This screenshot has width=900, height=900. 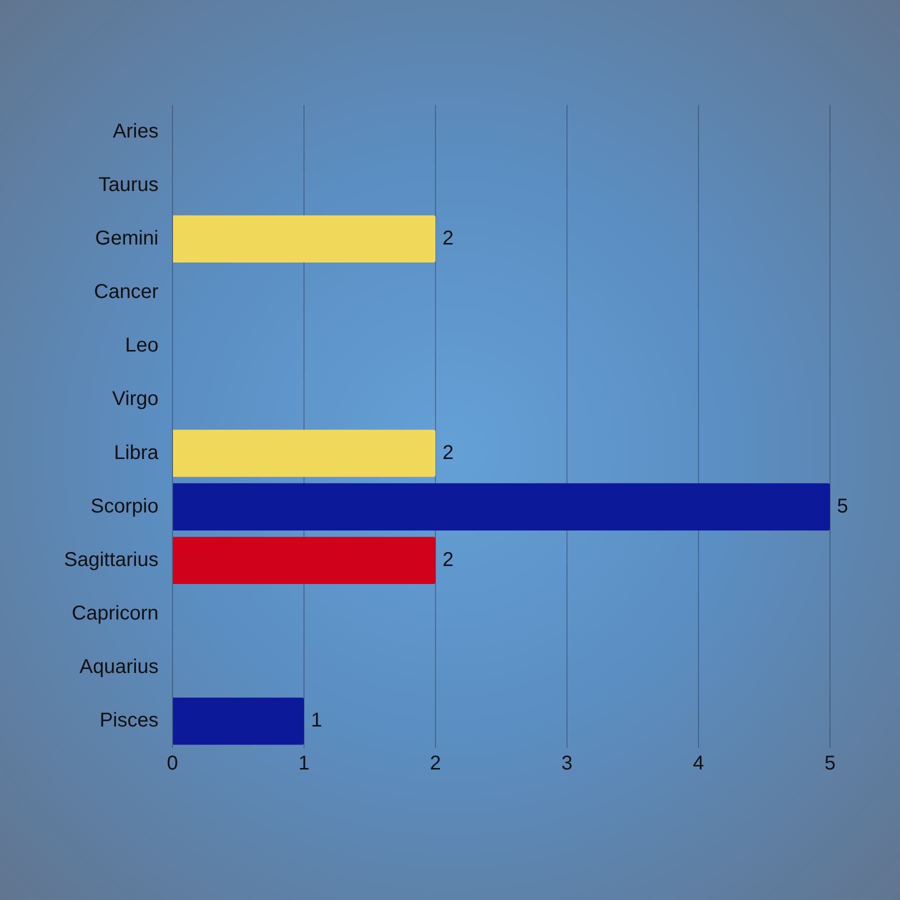 What do you see at coordinates (172, 763) in the screenshot?
I see `x-tick-label: 0` at bounding box center [172, 763].